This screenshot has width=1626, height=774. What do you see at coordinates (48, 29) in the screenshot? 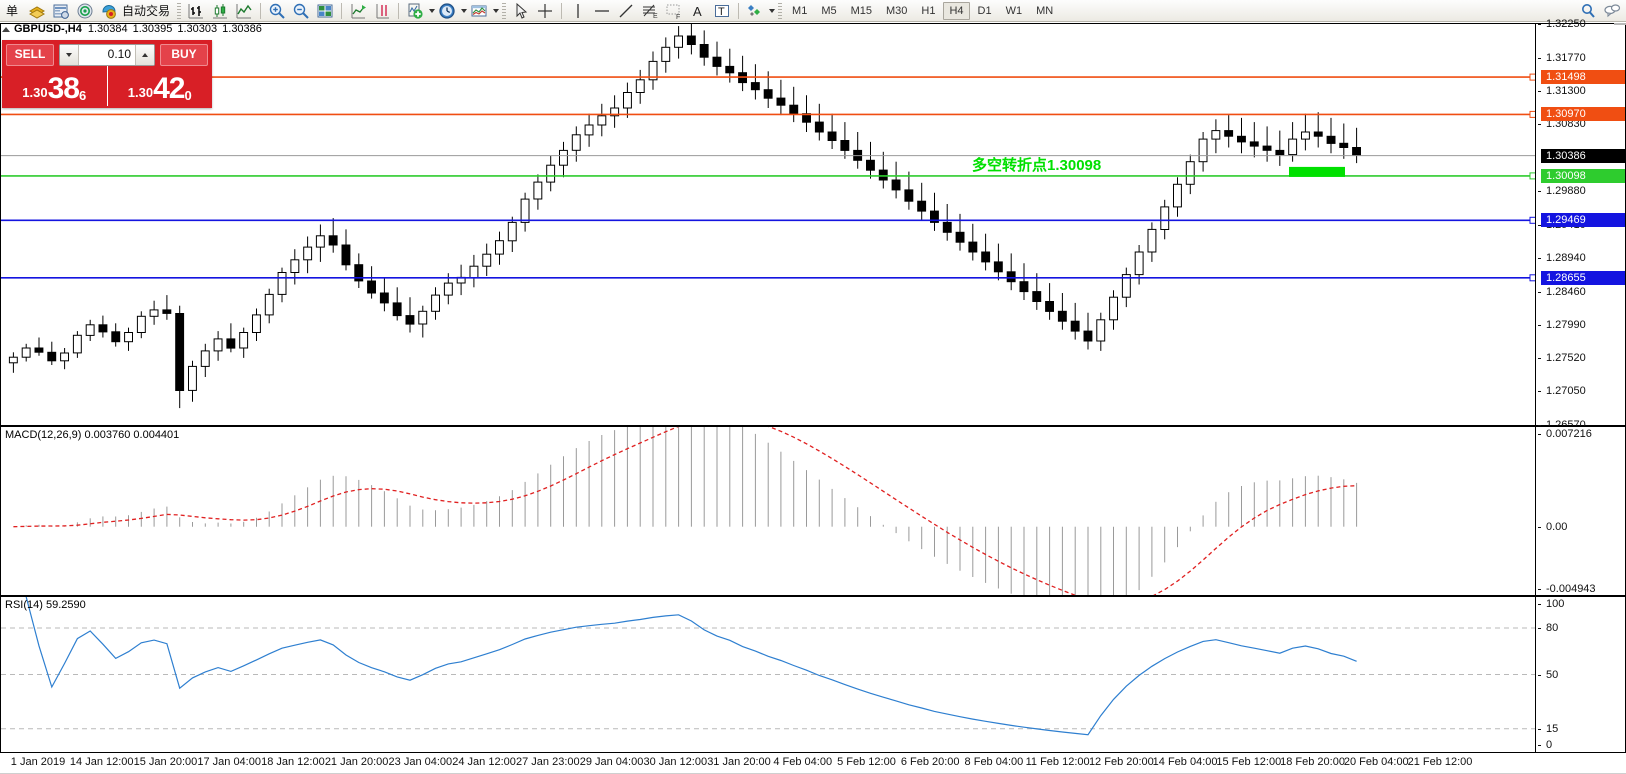
I see `chart-symbol-label: GBPUSD-,H4` at bounding box center [48, 29].